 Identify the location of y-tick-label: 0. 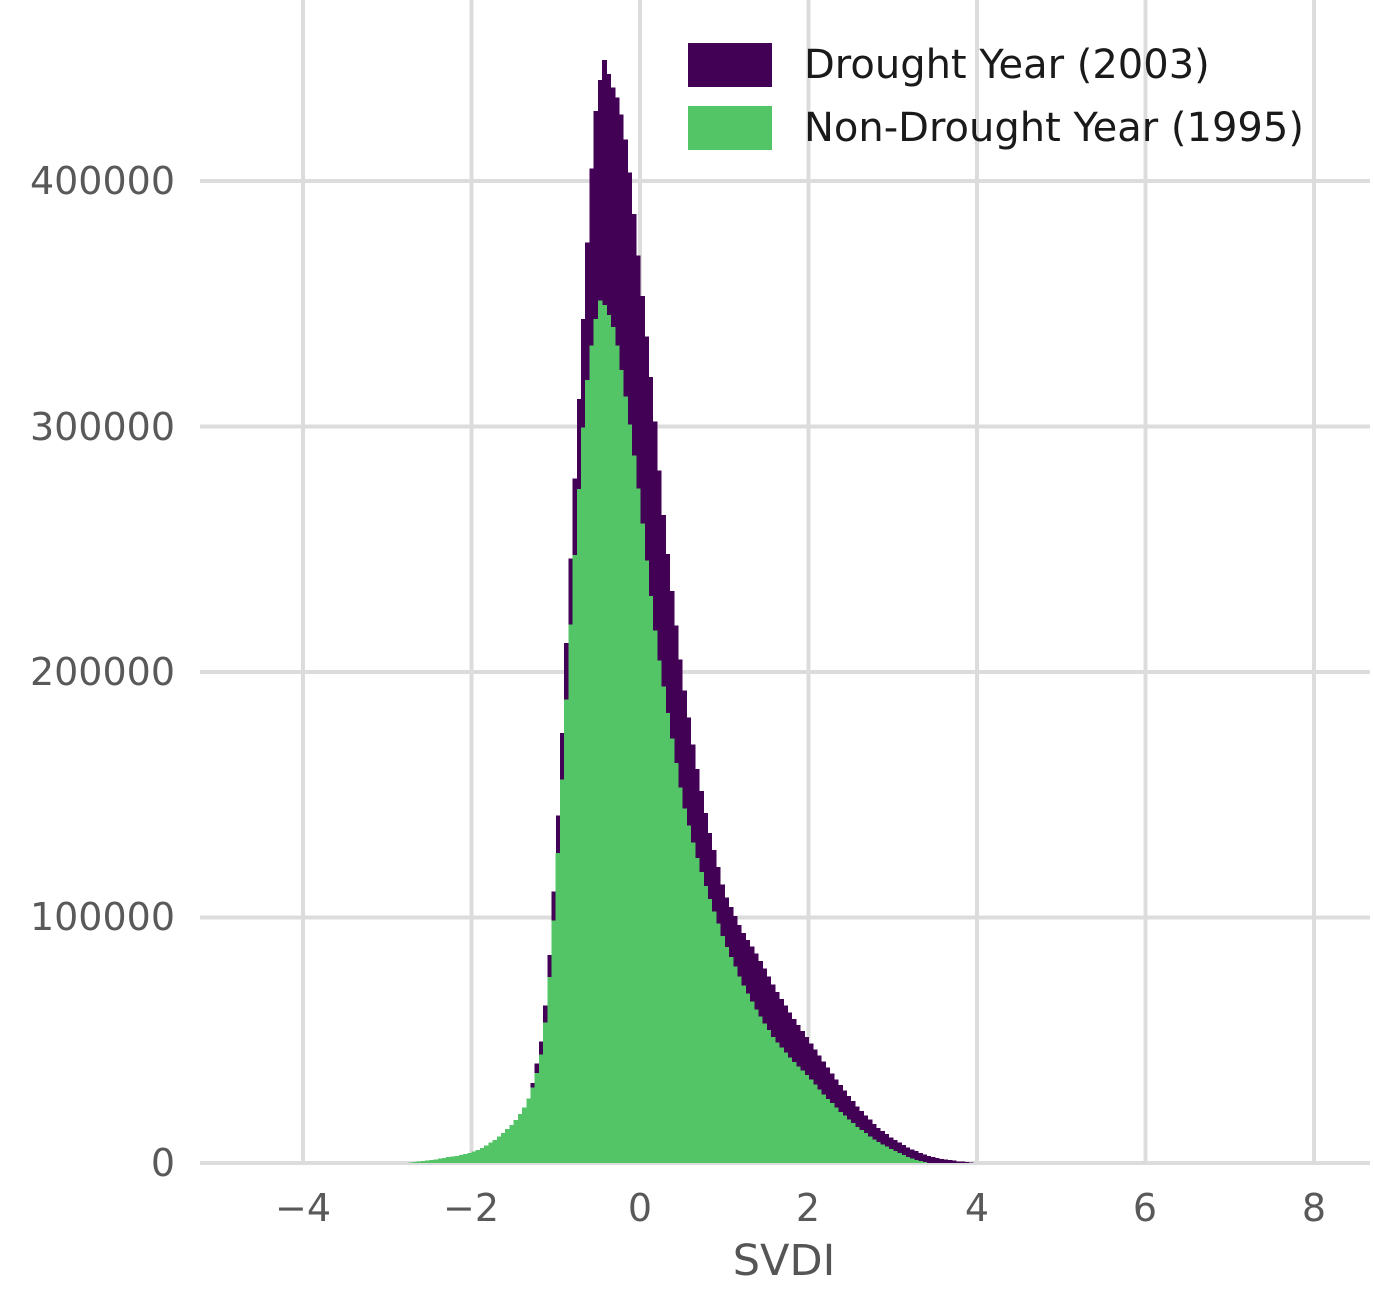
(162, 1163).